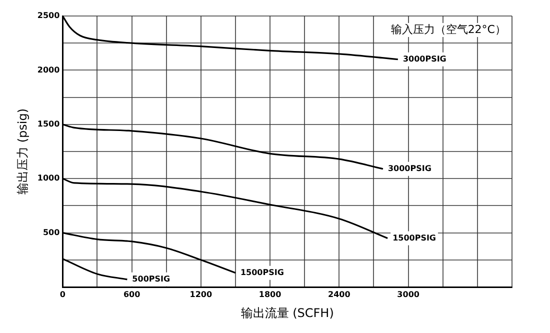 This screenshot has height=333, width=550. What do you see at coordinates (132, 294) in the screenshot?
I see `x-tick-label: 600` at bounding box center [132, 294].